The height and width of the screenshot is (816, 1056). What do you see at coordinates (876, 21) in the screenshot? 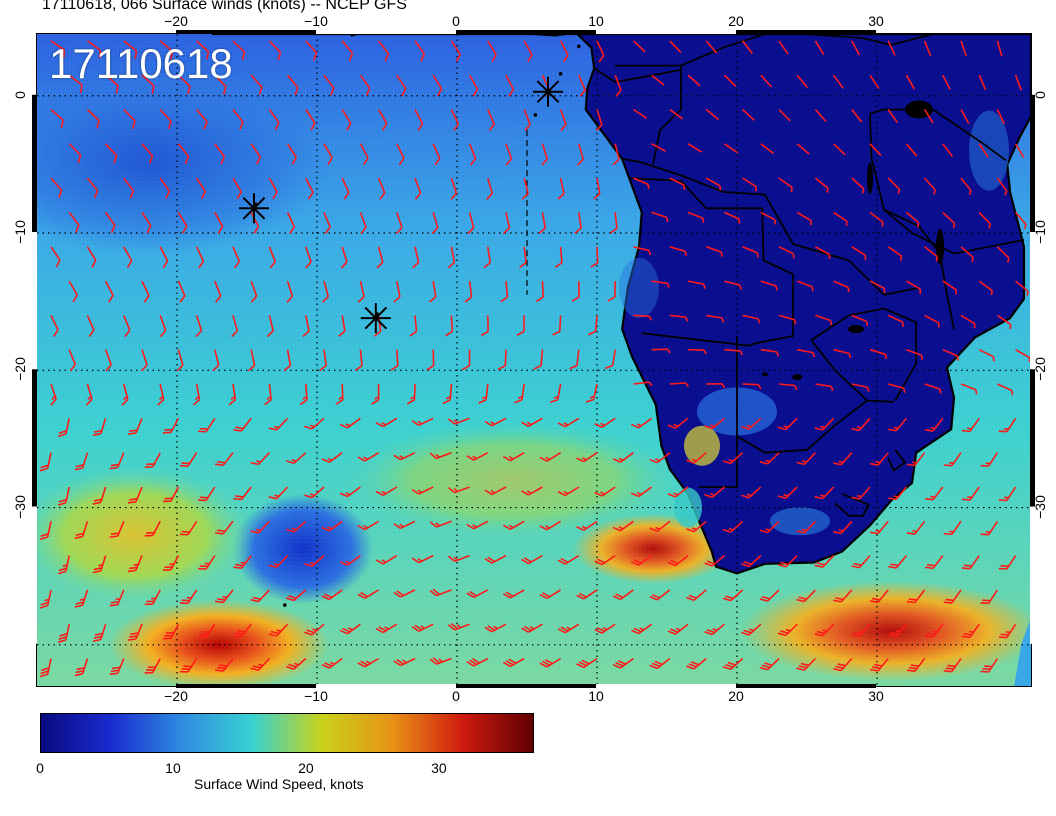
I see `longitude-tick-top: 30` at bounding box center [876, 21].